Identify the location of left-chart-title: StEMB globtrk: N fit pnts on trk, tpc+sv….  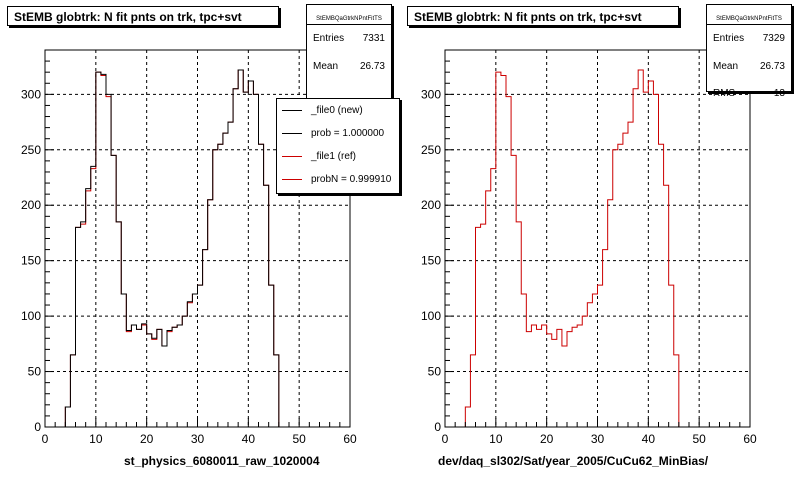
(143, 16).